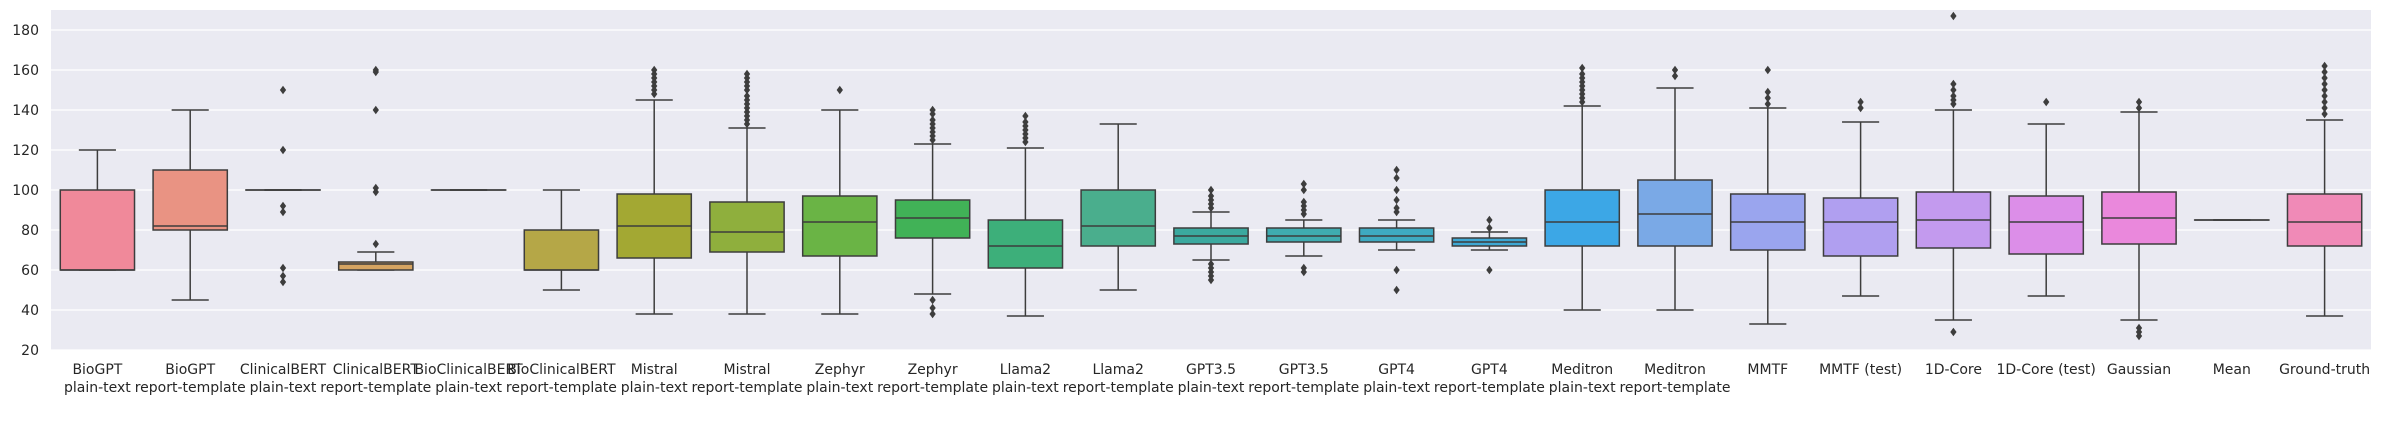 The height and width of the screenshot is (448, 2383). I want to click on x-category-label: BioClinicalBERT plain-text, so click(468, 379).